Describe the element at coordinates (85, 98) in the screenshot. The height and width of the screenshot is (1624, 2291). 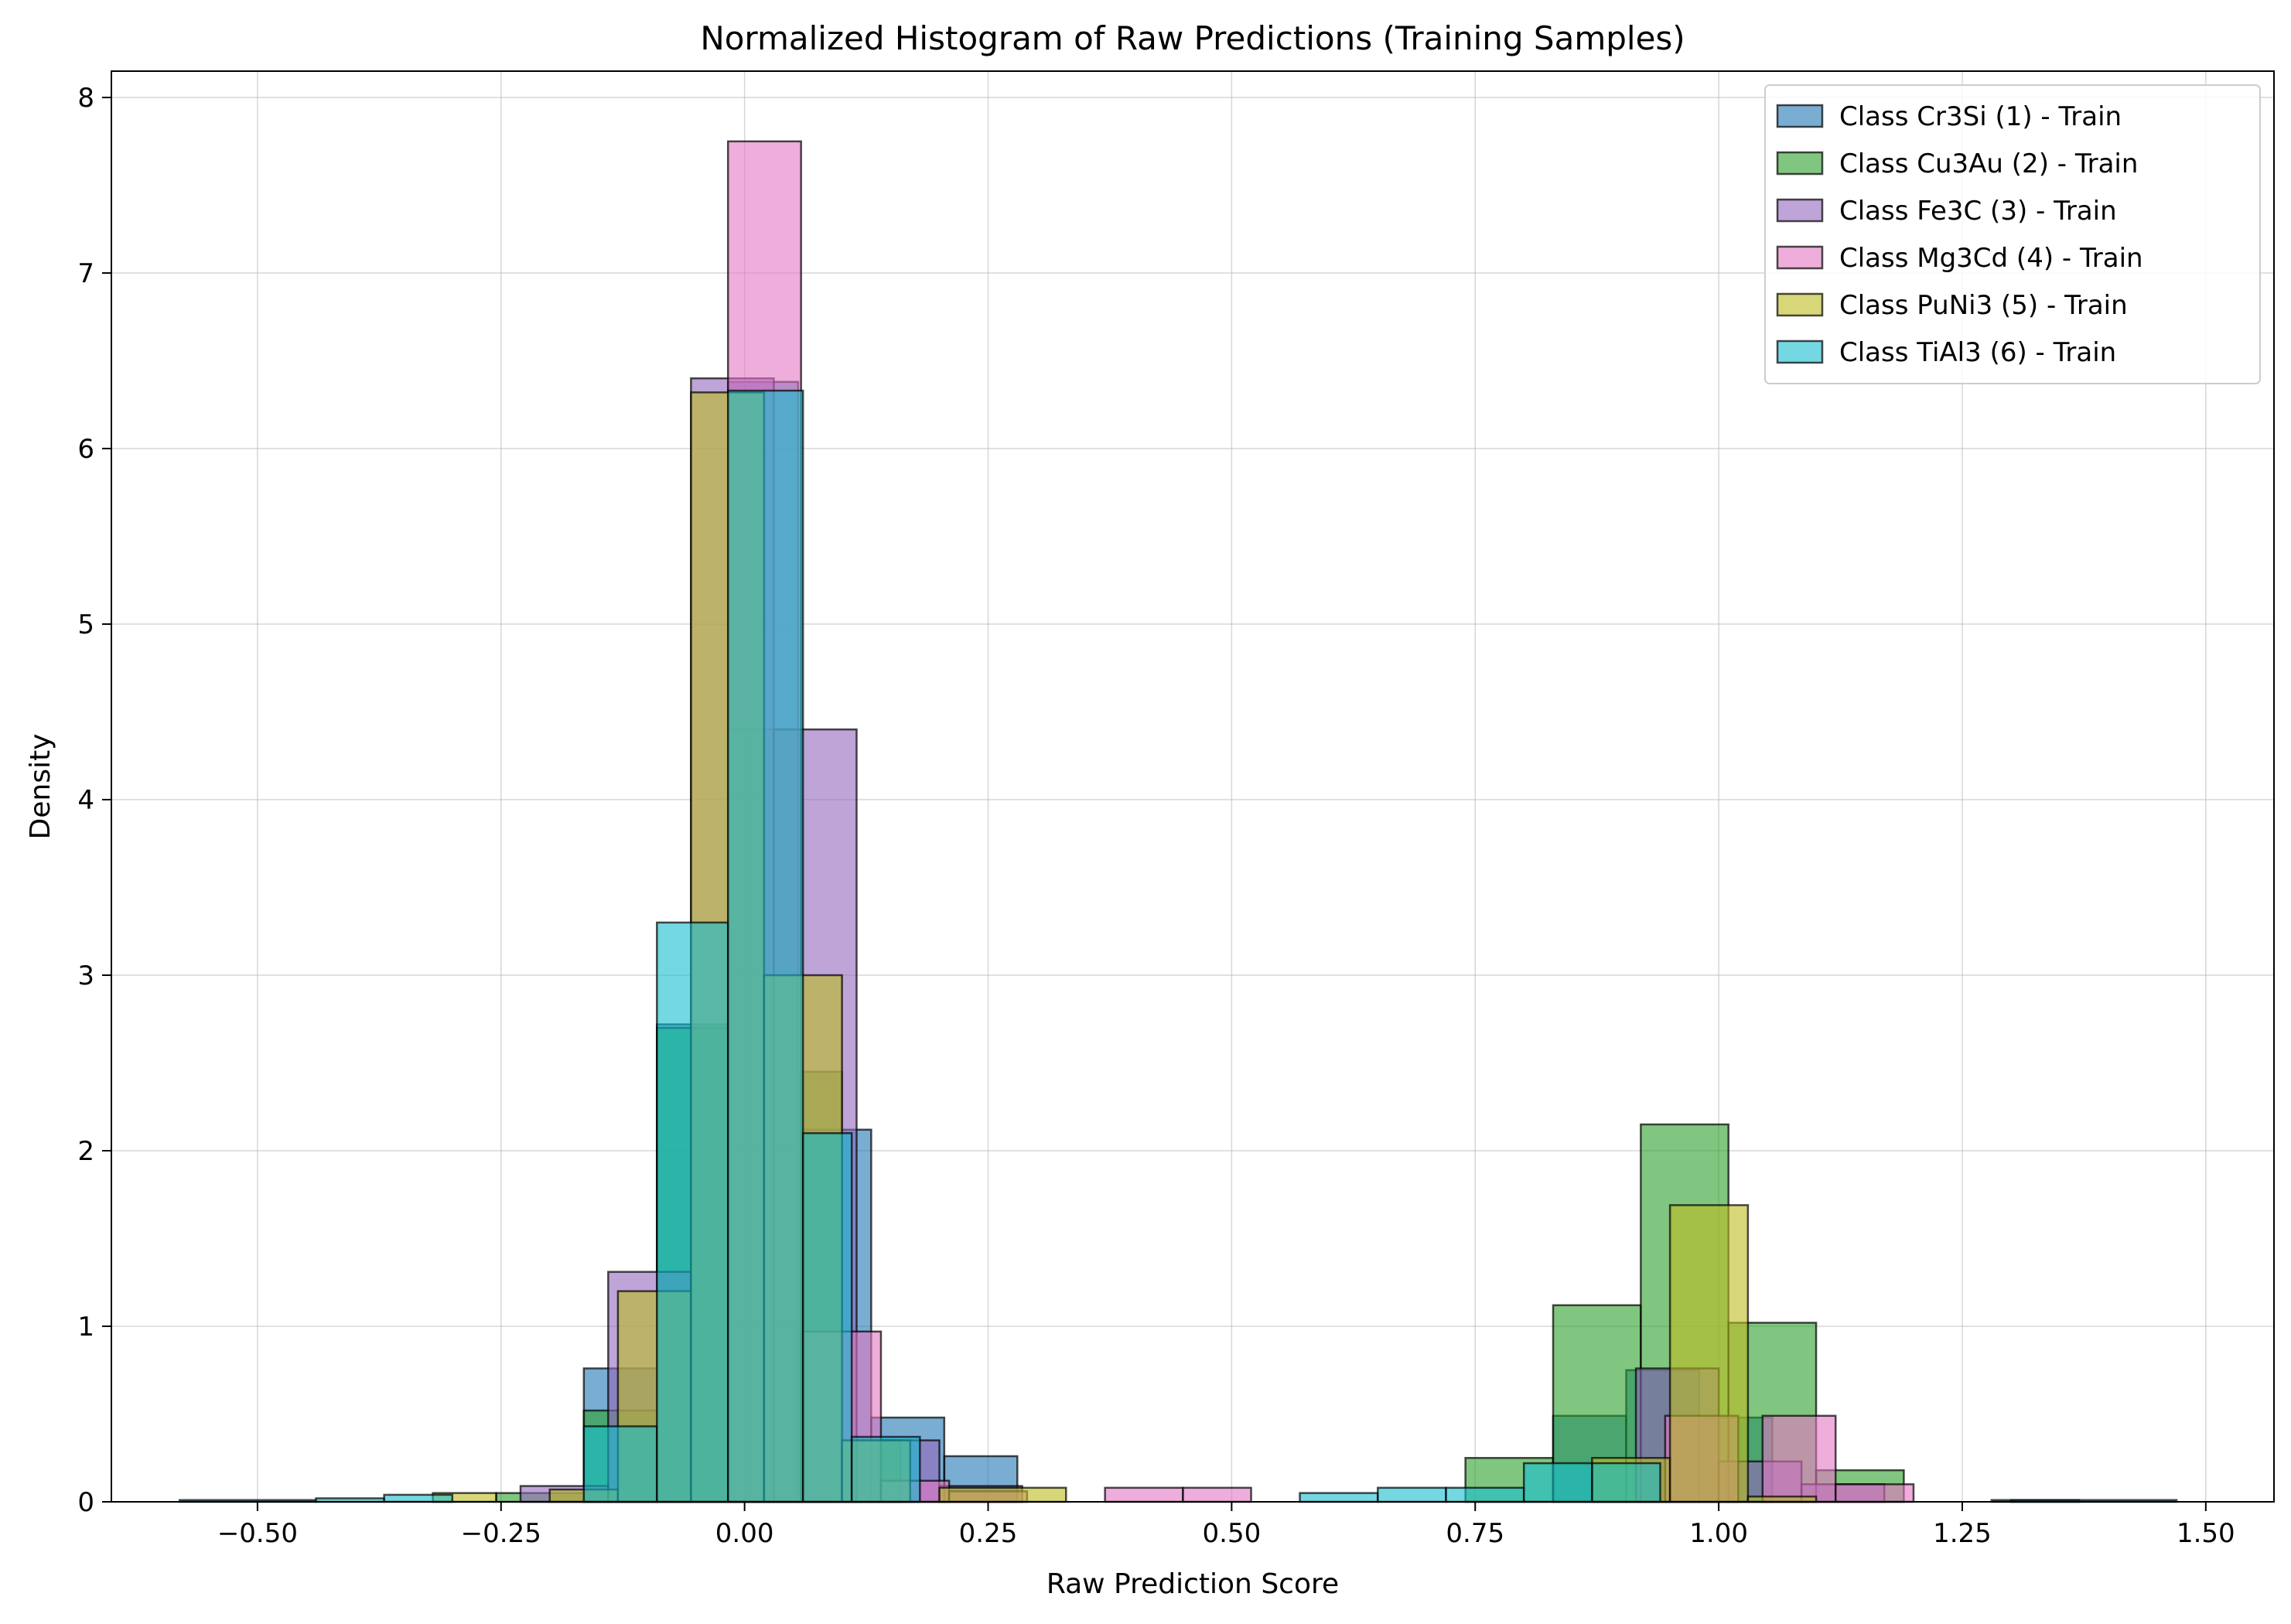
I see `y-tick-label: 8` at that location.